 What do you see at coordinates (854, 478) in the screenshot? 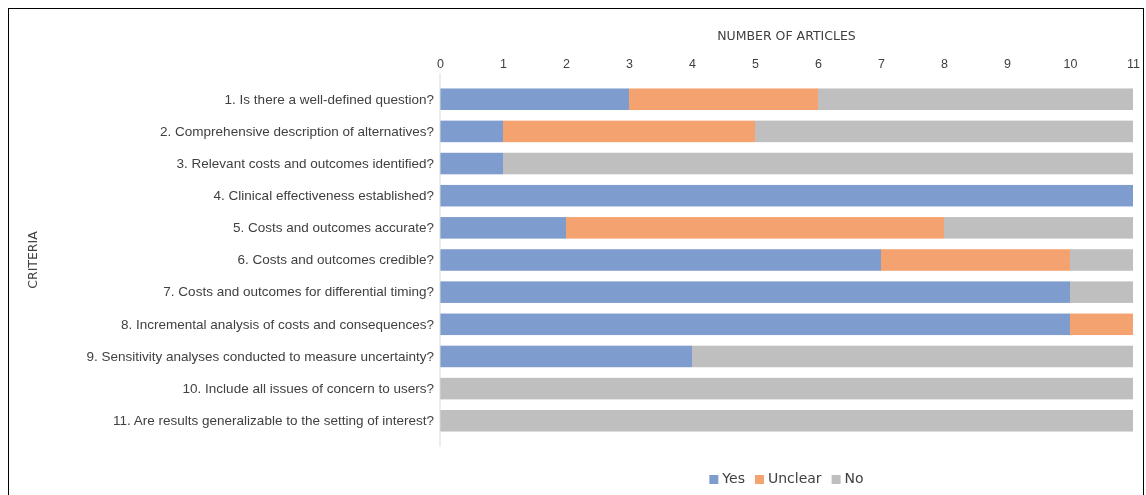
I see `legend-label: No` at bounding box center [854, 478].